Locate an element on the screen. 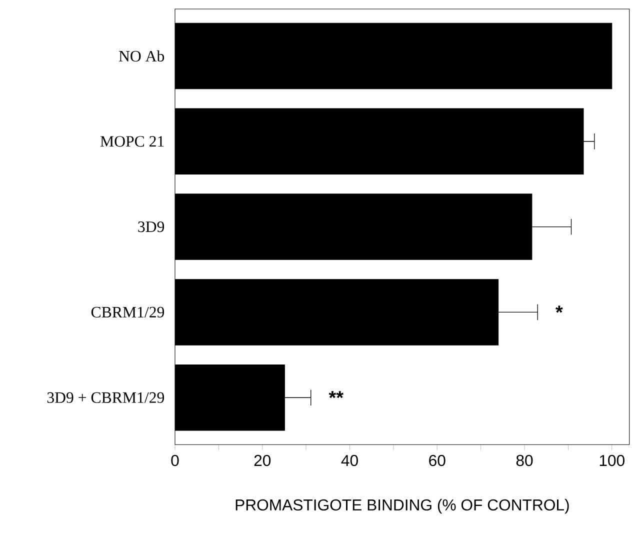 Image resolution: width=635 pixels, height=557 pixels. x-tick-label: 60 is located at coordinates (437, 460).